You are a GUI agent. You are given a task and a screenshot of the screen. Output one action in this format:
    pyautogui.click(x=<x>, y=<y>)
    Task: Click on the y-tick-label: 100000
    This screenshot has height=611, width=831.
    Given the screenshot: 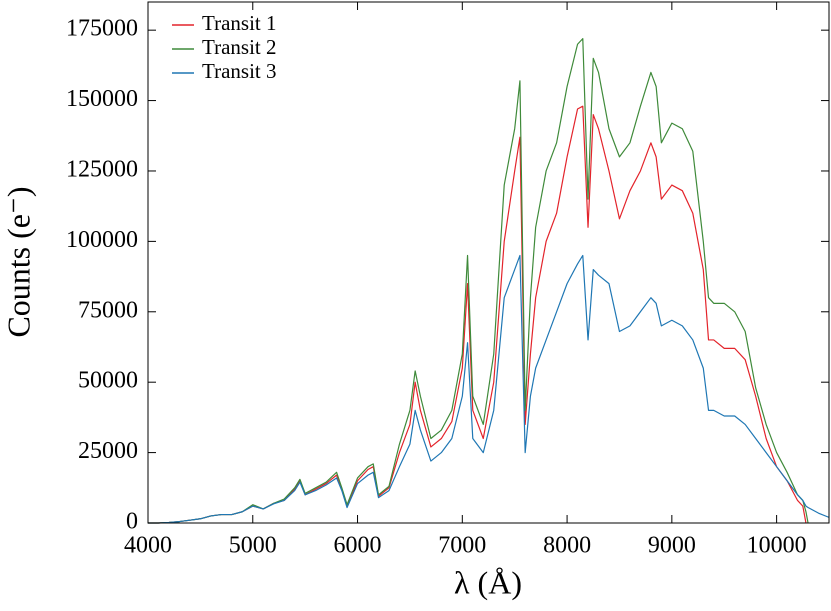 What is the action you would take?
    pyautogui.click(x=102, y=240)
    